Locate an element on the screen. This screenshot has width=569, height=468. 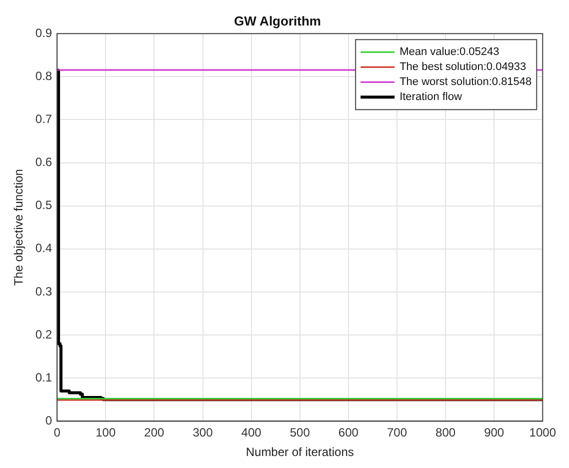
chart-title: GW Algorithm is located at coordinates (277, 20).